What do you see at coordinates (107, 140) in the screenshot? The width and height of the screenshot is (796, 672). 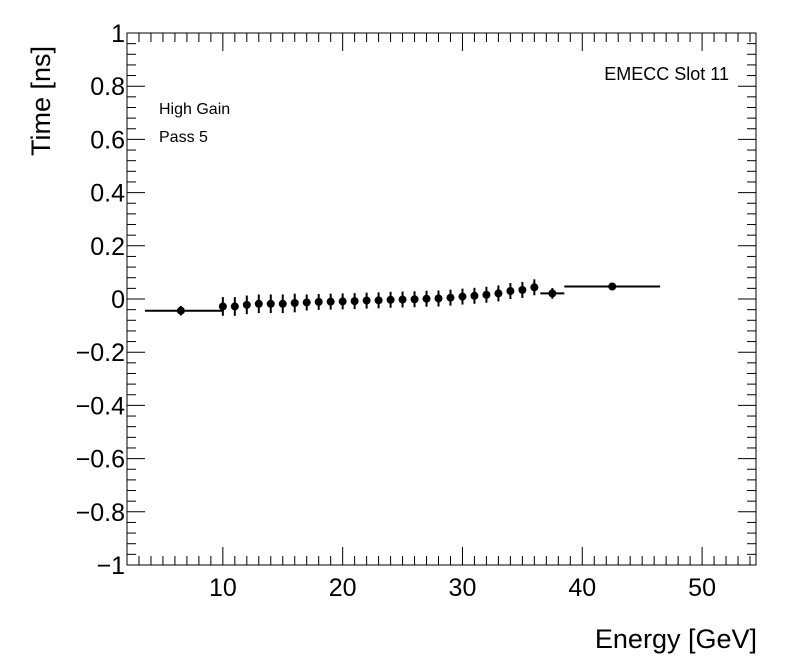 I see `y-tick-label: 0.6` at bounding box center [107, 140].